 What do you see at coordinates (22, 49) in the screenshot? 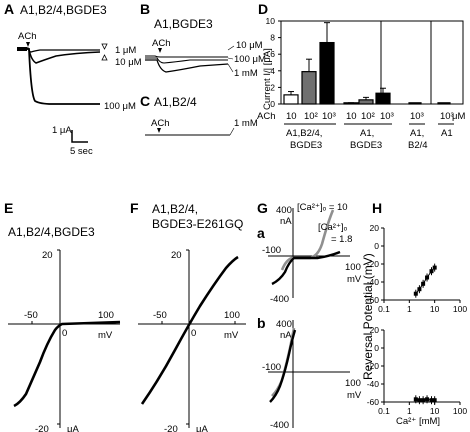
I see `panel-a-baseline-block` at bounding box center [22, 49].